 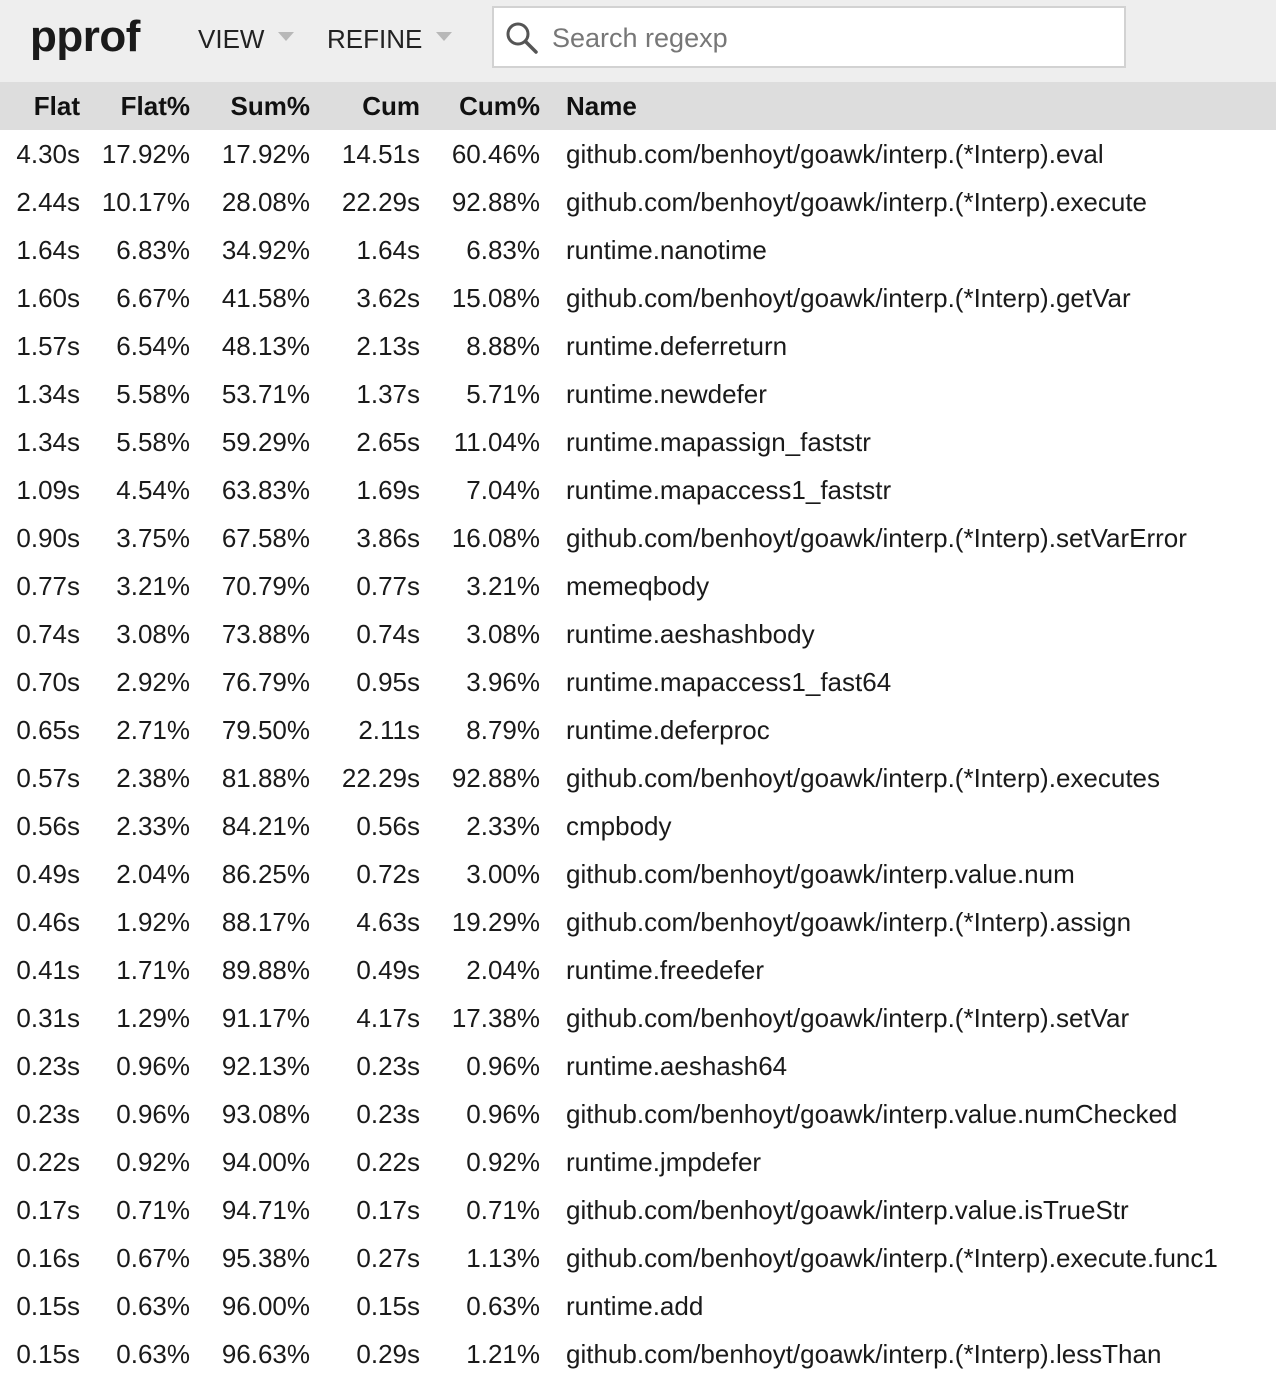 What do you see at coordinates (499, 105) in the screenshot?
I see `column-header-cum-percent: Cum%` at bounding box center [499, 105].